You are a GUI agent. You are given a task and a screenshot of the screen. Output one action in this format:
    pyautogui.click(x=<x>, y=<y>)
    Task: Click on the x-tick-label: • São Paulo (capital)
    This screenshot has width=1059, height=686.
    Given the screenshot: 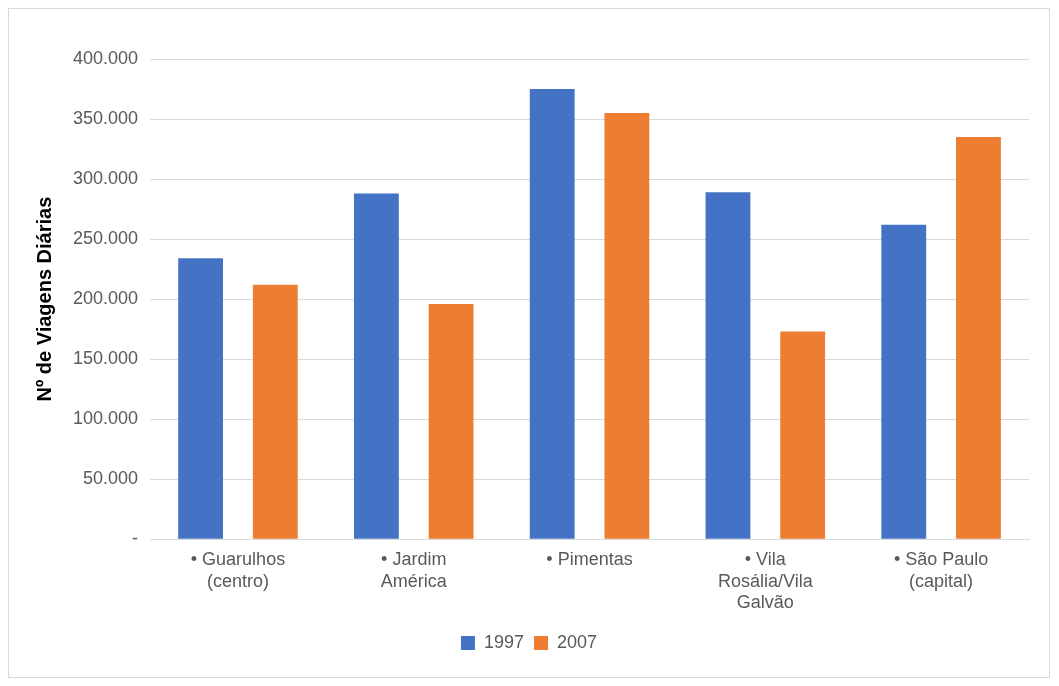 What is the action you would take?
    pyautogui.click(x=941, y=569)
    